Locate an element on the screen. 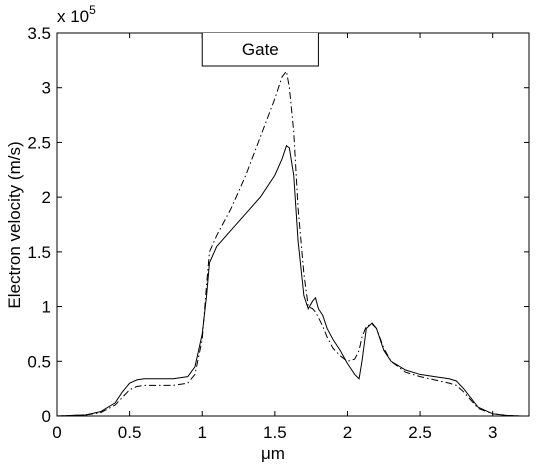  y-tick-label: 2 is located at coordinates (46, 197).